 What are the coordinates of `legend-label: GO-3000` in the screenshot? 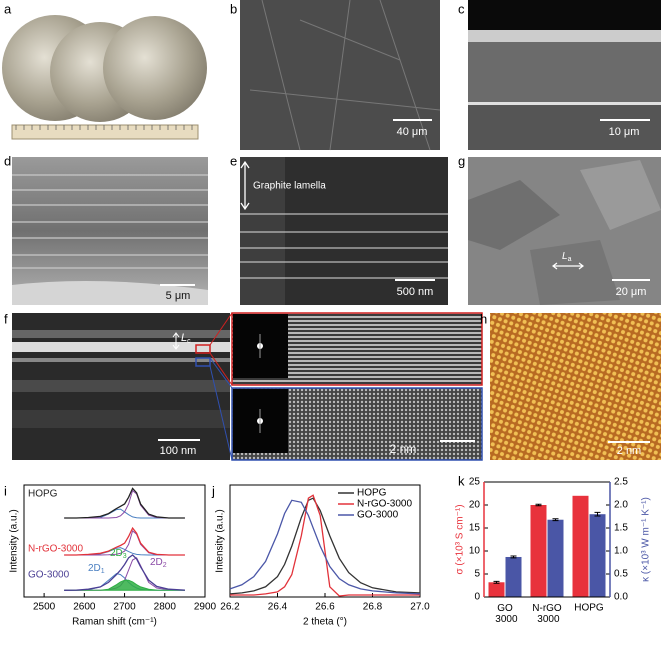 It's located at (378, 515).